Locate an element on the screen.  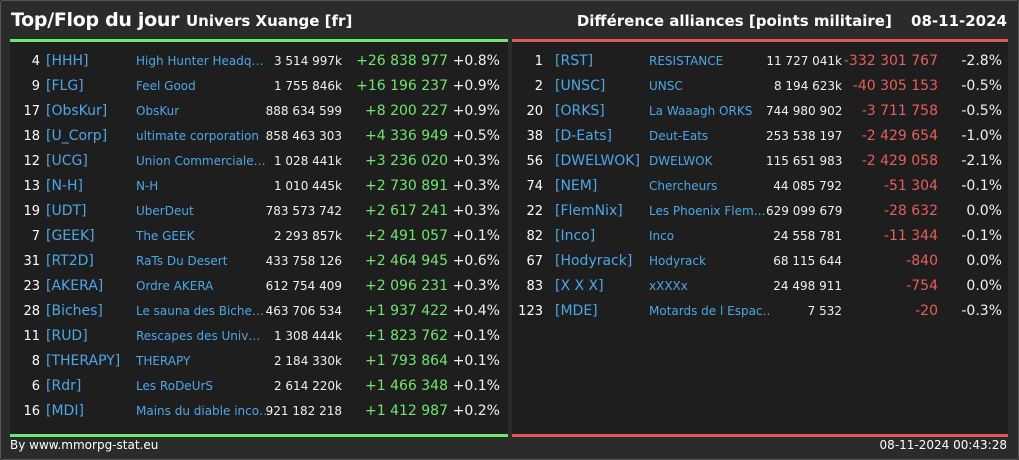
diff-value: -28 632 is located at coordinates (910, 211).